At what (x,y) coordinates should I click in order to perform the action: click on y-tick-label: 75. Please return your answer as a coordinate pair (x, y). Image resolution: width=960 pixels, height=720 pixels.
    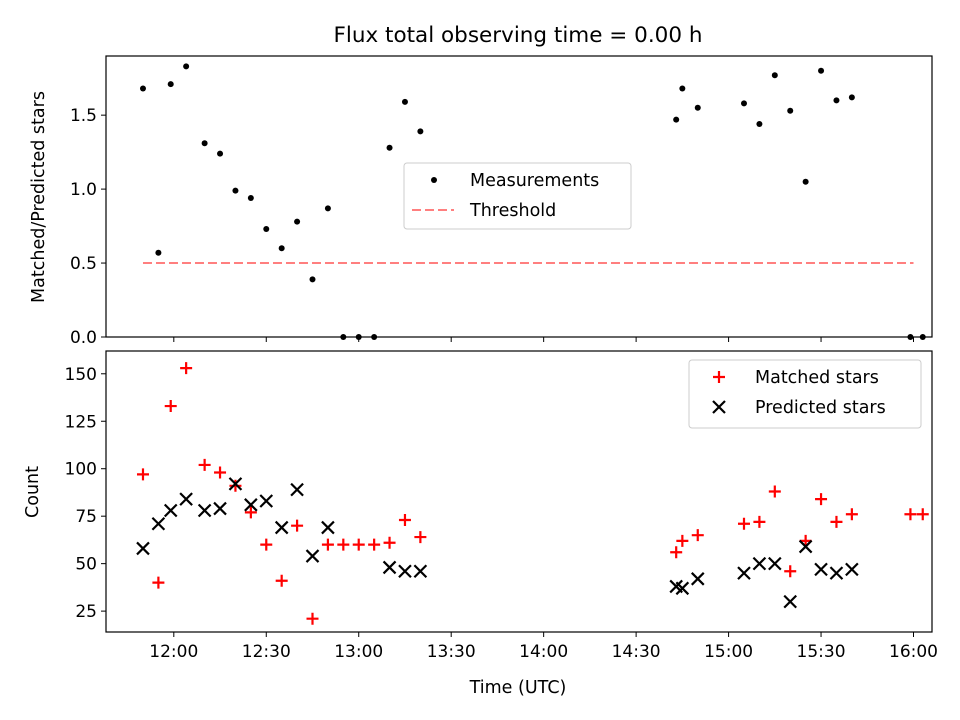
    Looking at the image, I should click on (86, 517).